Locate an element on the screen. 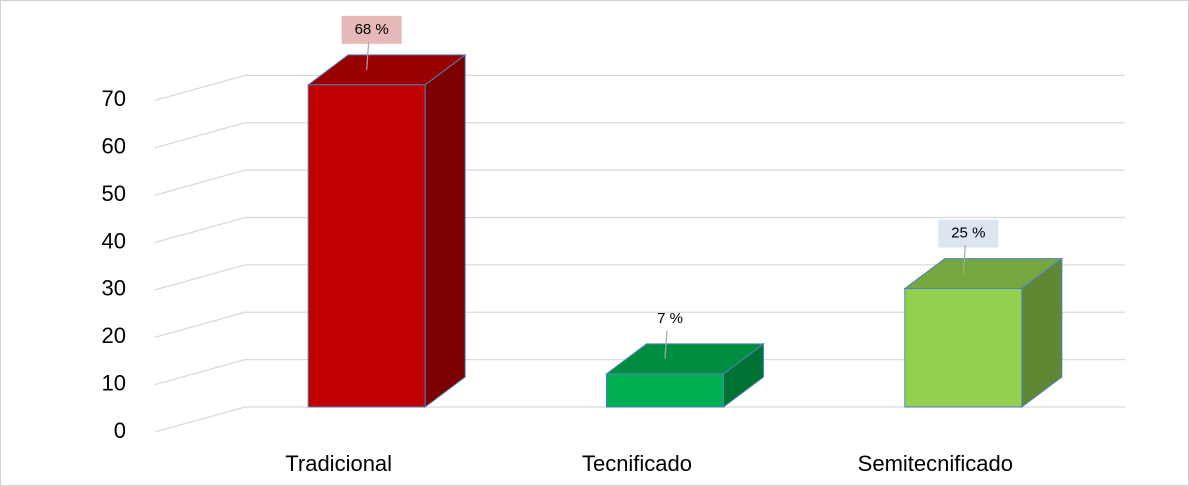  y-tick-label: 40 is located at coordinates (114, 240).